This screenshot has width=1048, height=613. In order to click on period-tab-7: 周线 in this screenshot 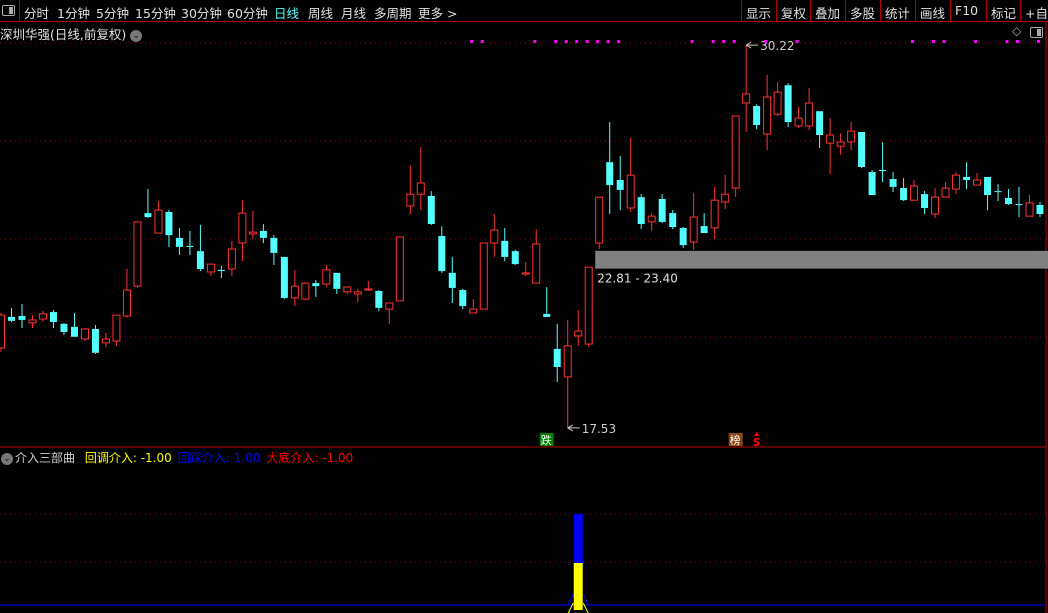, I will do `click(321, 13)`.